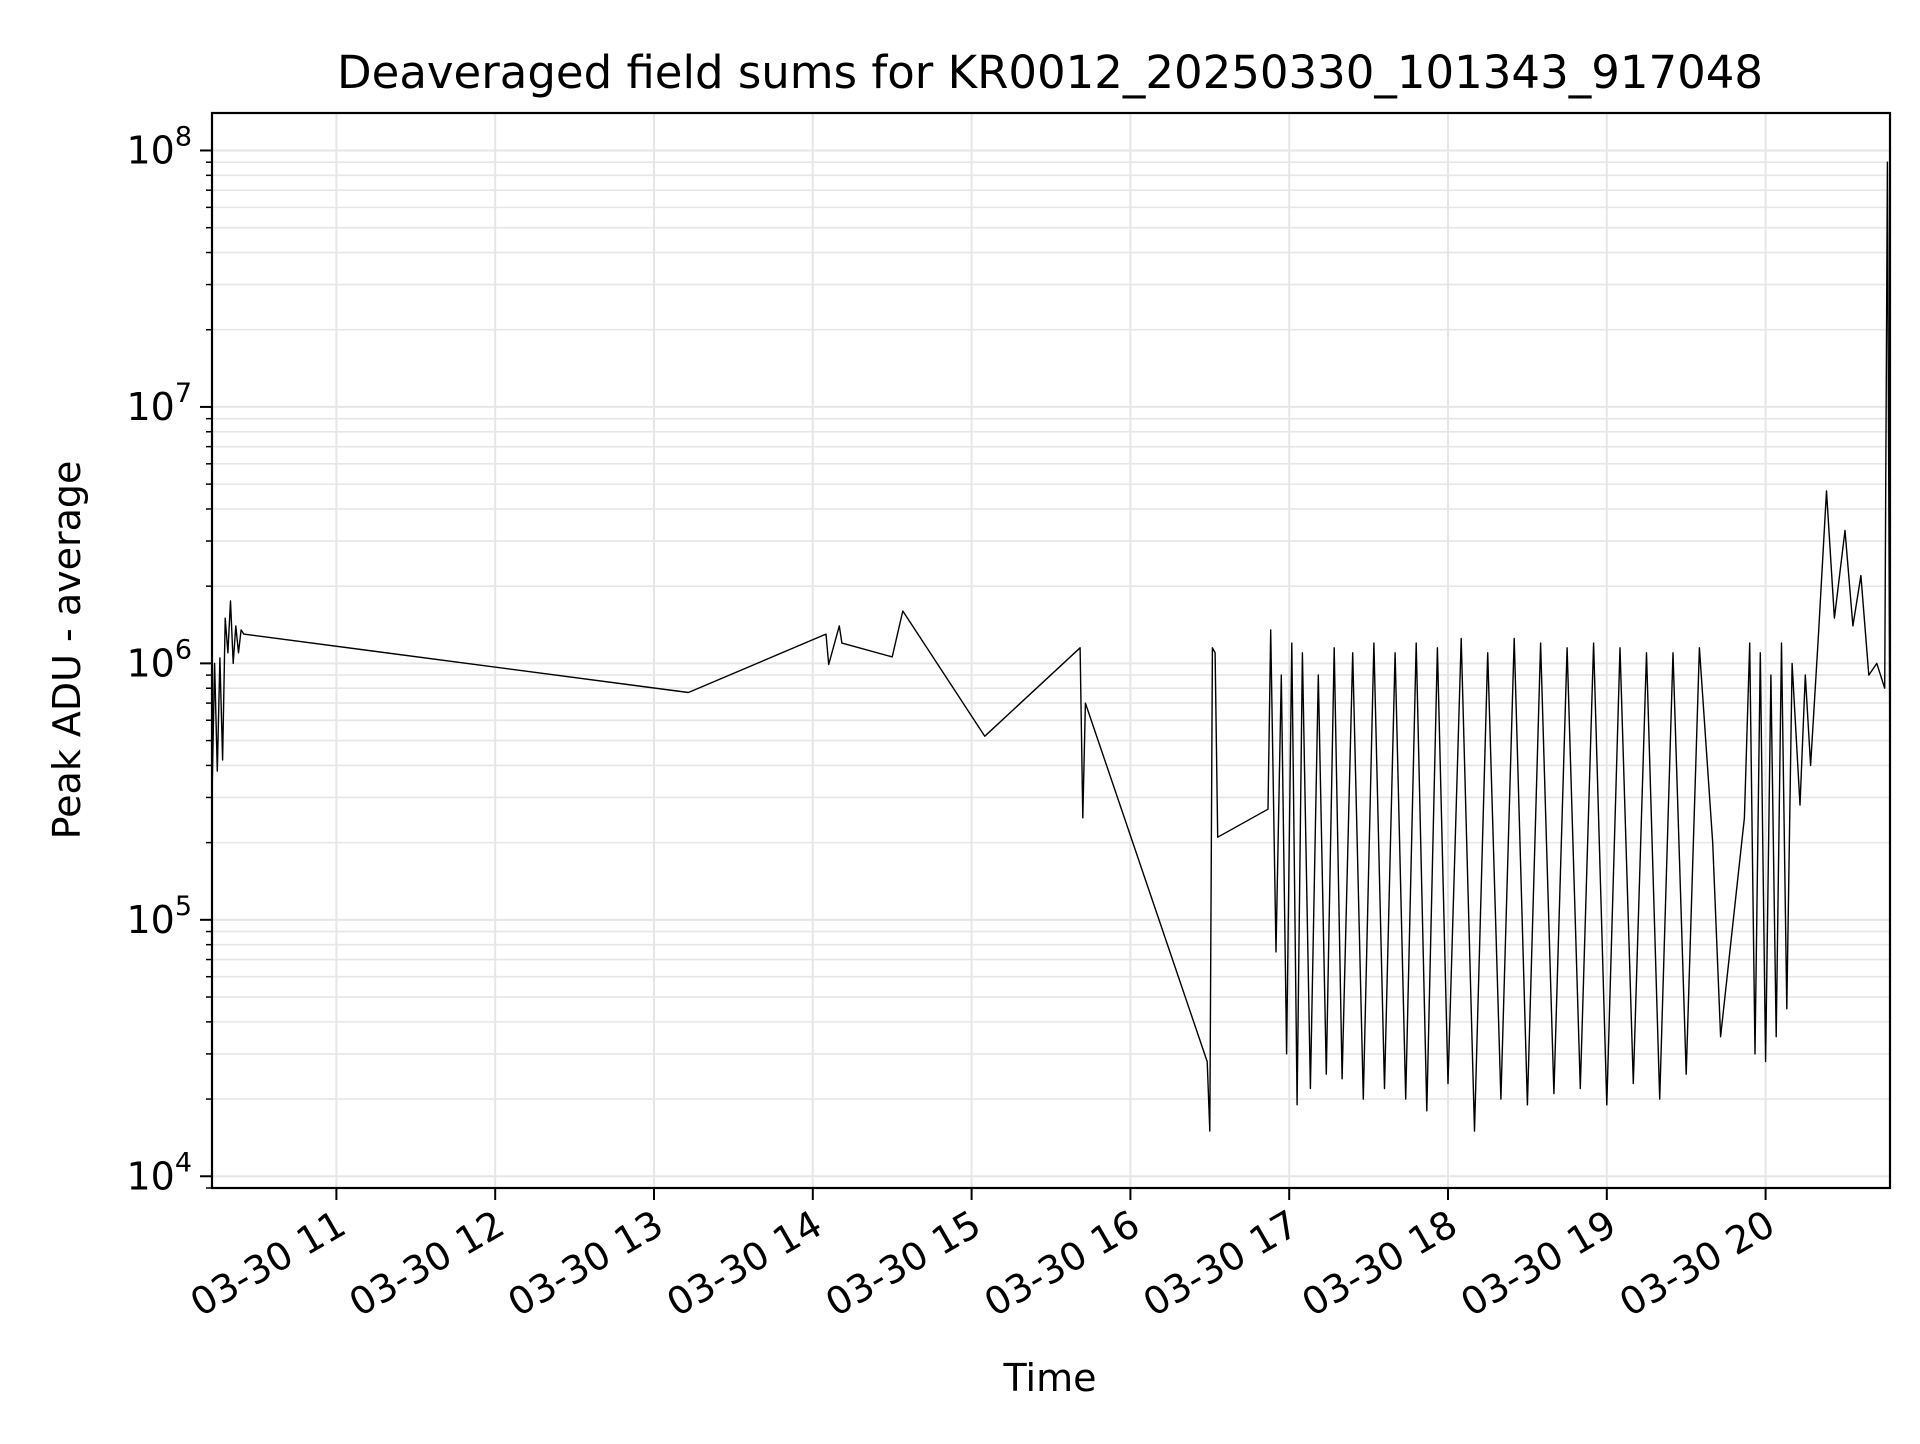 This screenshot has height=1444, width=1920. I want to click on y-tick-label: 10⁵, so click(159, 916).